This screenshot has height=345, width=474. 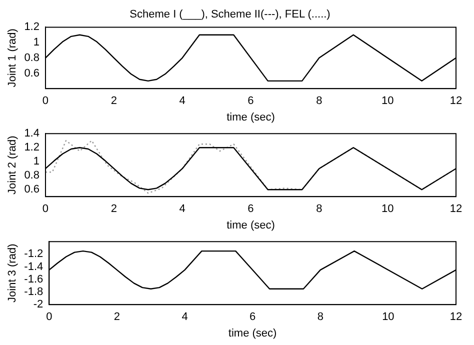 I want to click on y-axis-title: Joint 1 (rad), so click(x=12, y=58).